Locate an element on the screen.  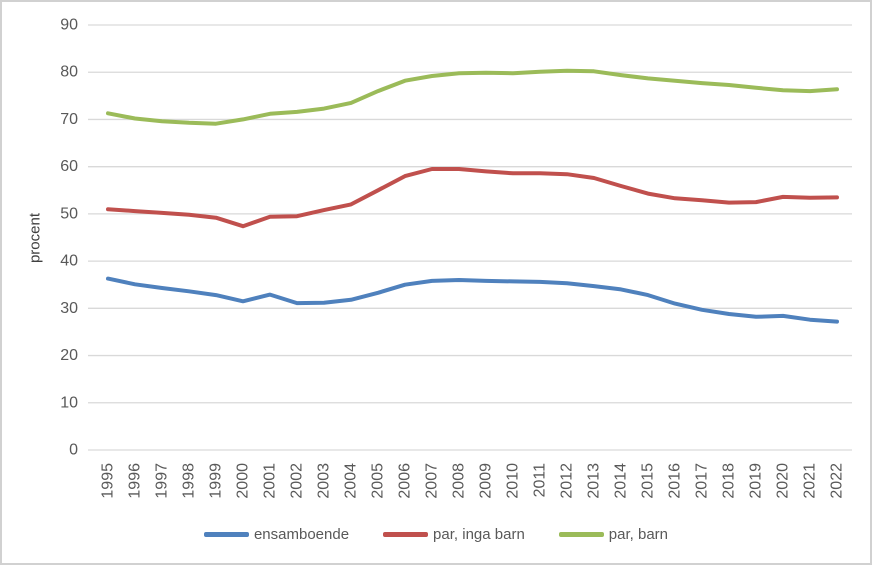
x-tick-label: 2004 is located at coordinates (351, 481).